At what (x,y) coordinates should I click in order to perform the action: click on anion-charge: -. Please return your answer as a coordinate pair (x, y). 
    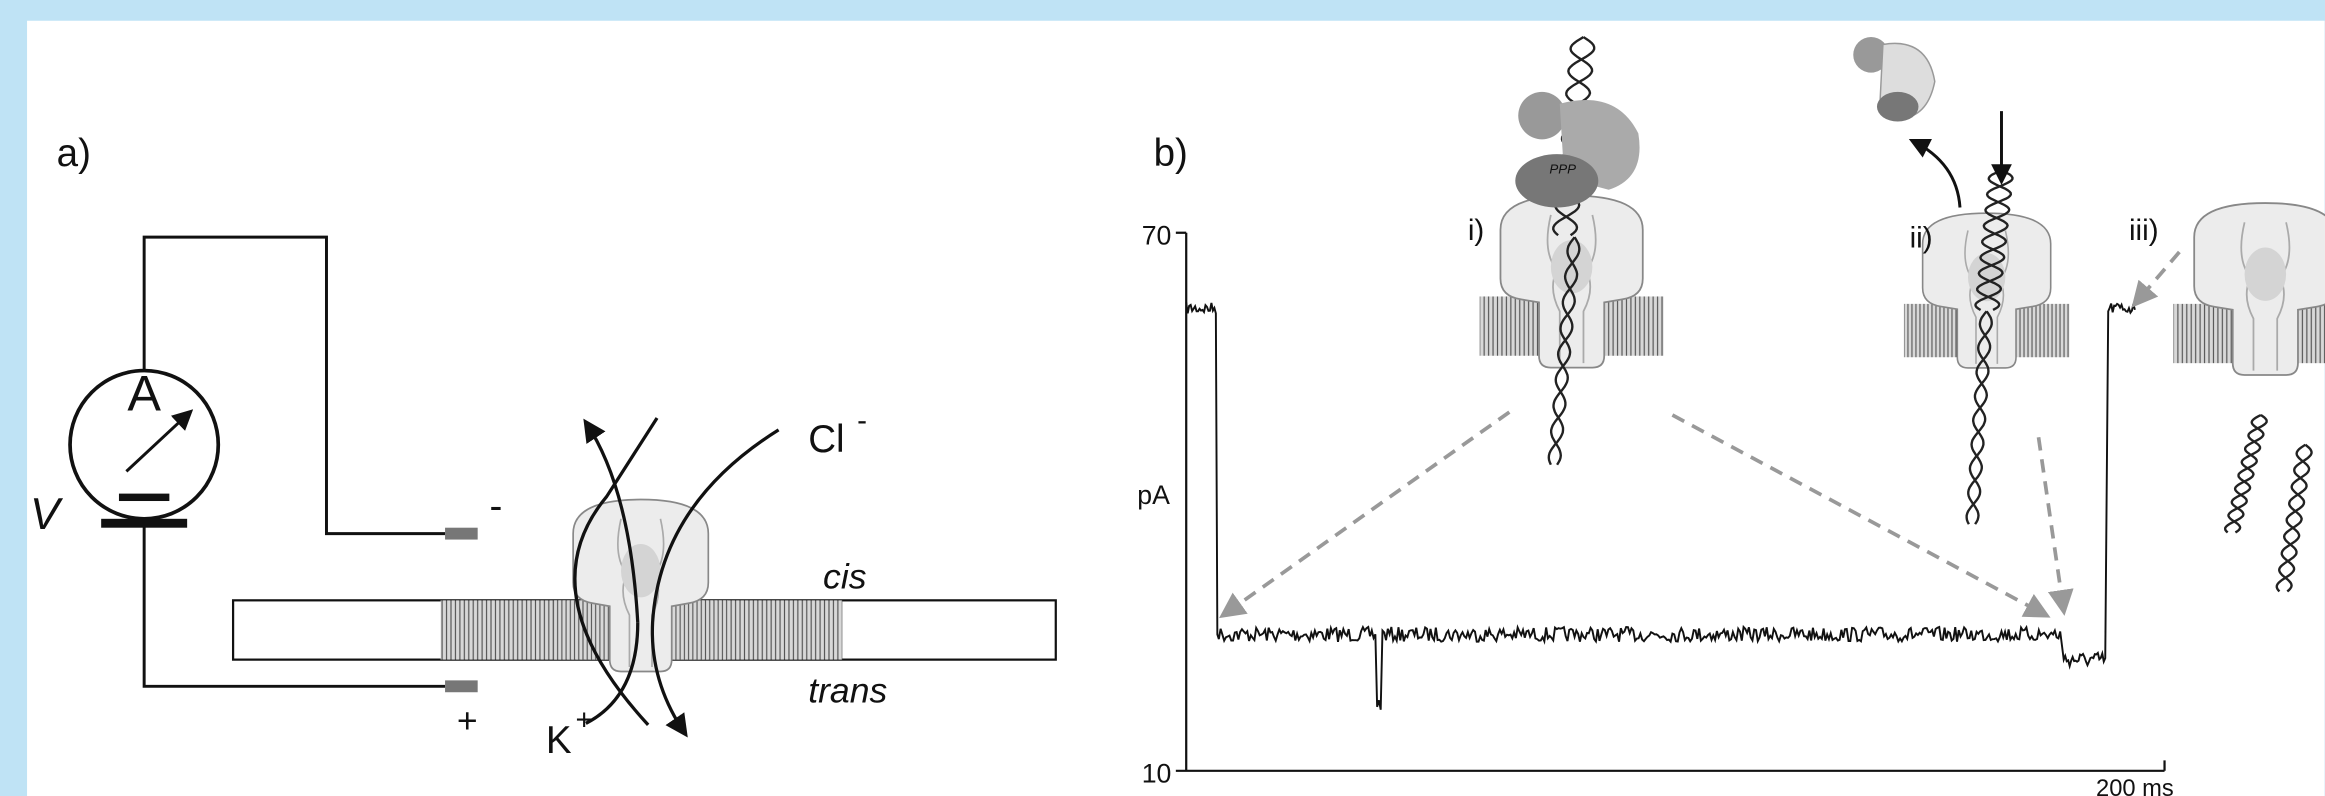
    Looking at the image, I should click on (862, 420).